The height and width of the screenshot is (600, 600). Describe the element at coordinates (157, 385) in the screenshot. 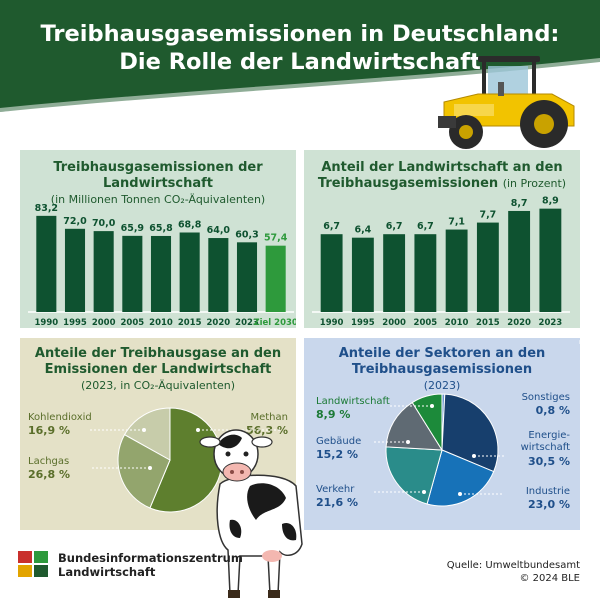

I see `panel3-subtitle: (2023, in CO₂-Äquivalenten)` at that location.